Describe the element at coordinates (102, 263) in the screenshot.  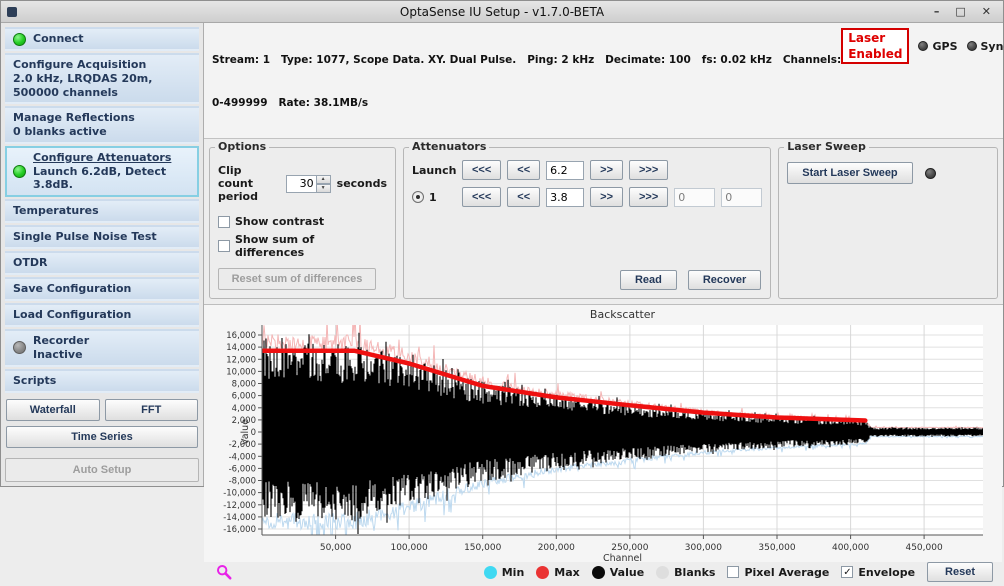
I see `sidebar-item-otdr: OTDR` at that location.